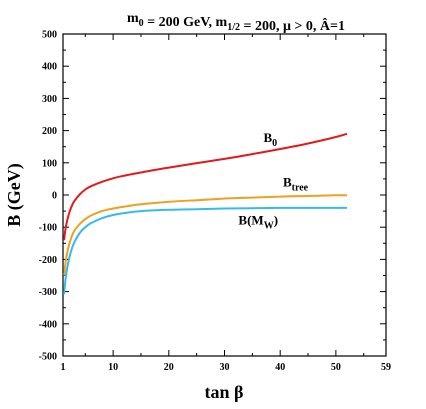 This screenshot has height=409, width=426. What do you see at coordinates (273, 181) in the screenshot?
I see `series-labels: B0 Btree B(MW)` at bounding box center [273, 181].